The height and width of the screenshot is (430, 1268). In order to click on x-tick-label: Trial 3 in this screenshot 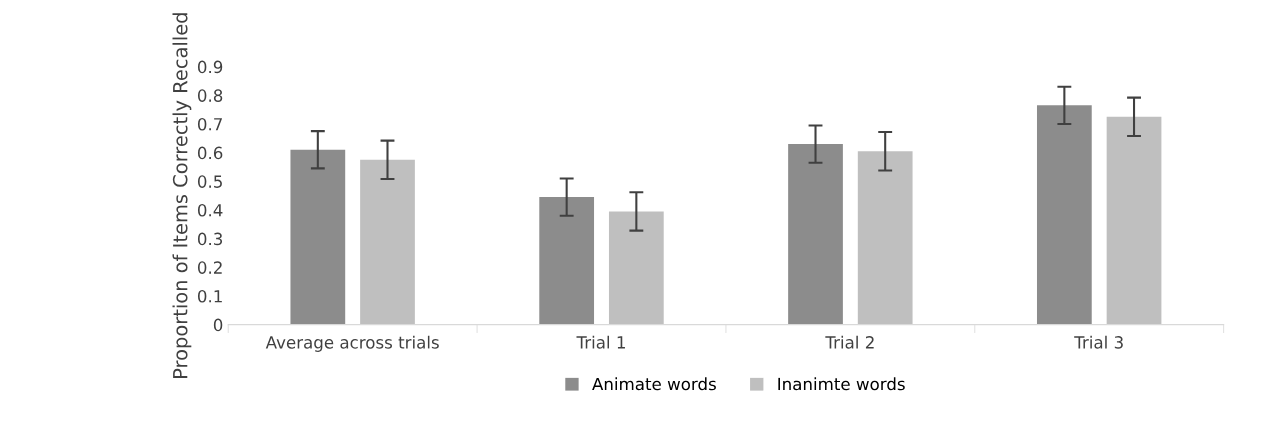, I will do `click(1098, 342)`.